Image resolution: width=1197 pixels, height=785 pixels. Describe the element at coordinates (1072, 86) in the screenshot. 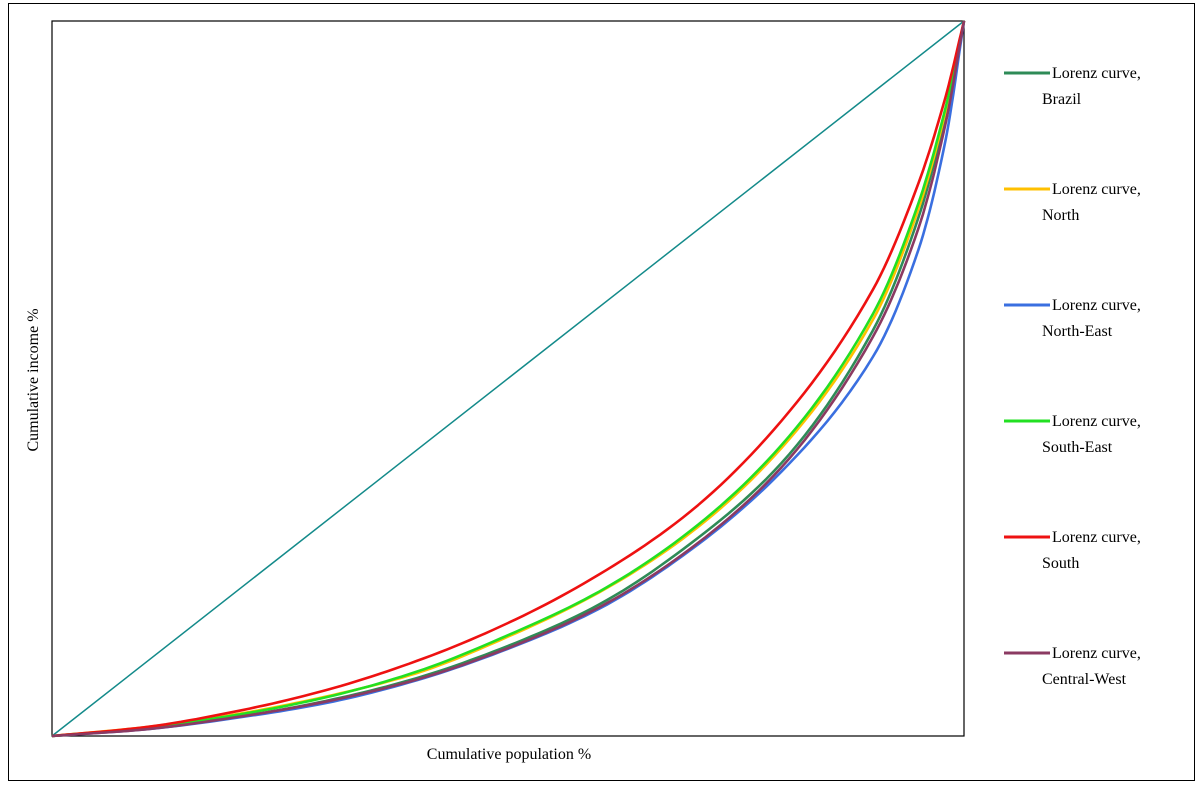

I see `legend-item-brazil: Lorenz curve, Brazil` at that location.